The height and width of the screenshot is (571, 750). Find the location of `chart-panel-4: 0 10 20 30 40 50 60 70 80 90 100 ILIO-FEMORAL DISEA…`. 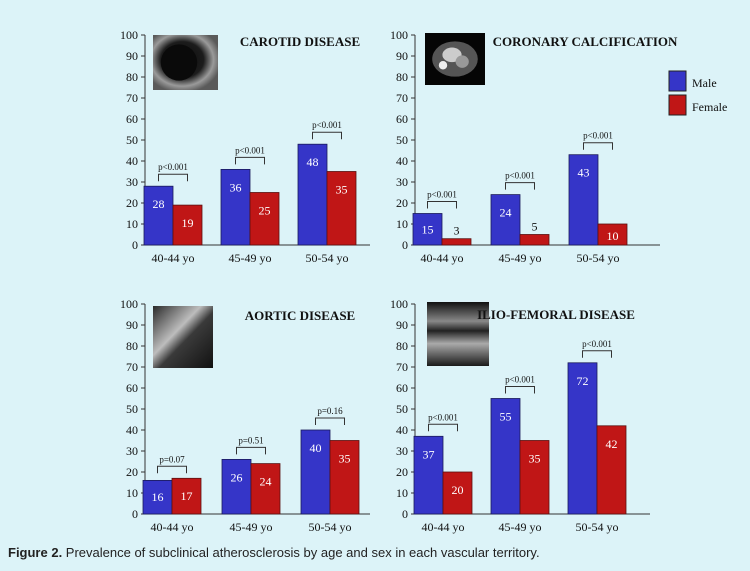

chart-panel-4: 0 10 20 30 40 50 60 70 80 90 100 ILIO-FEMORAL DISEA… is located at coordinates (520, 415).